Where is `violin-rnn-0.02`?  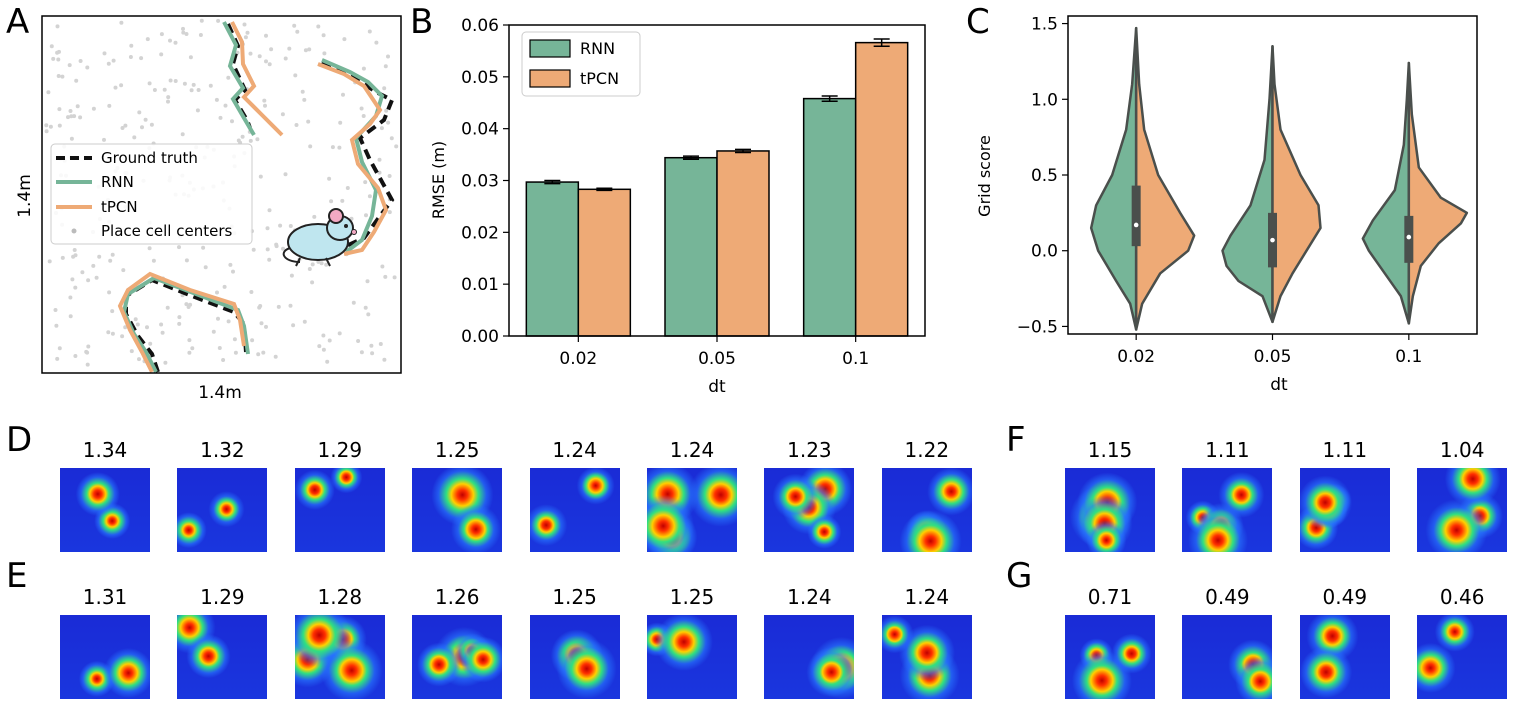
violin-rnn-0.02 is located at coordinates (1113, 178).